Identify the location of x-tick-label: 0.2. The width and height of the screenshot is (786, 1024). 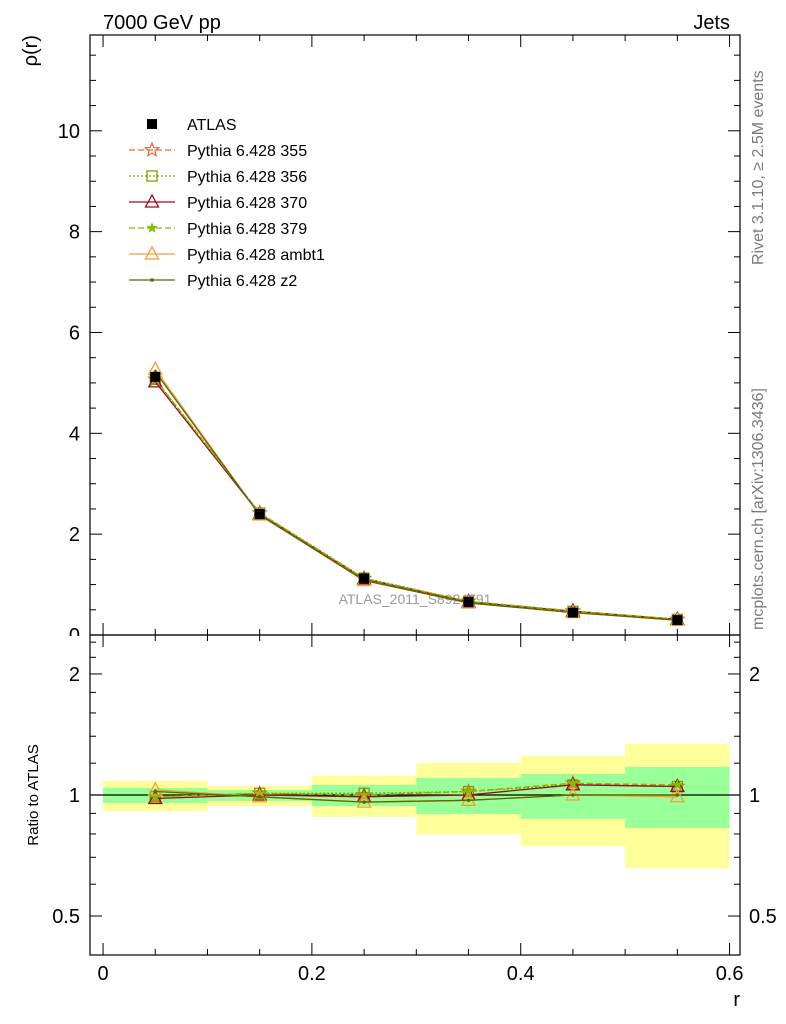
(312, 974).